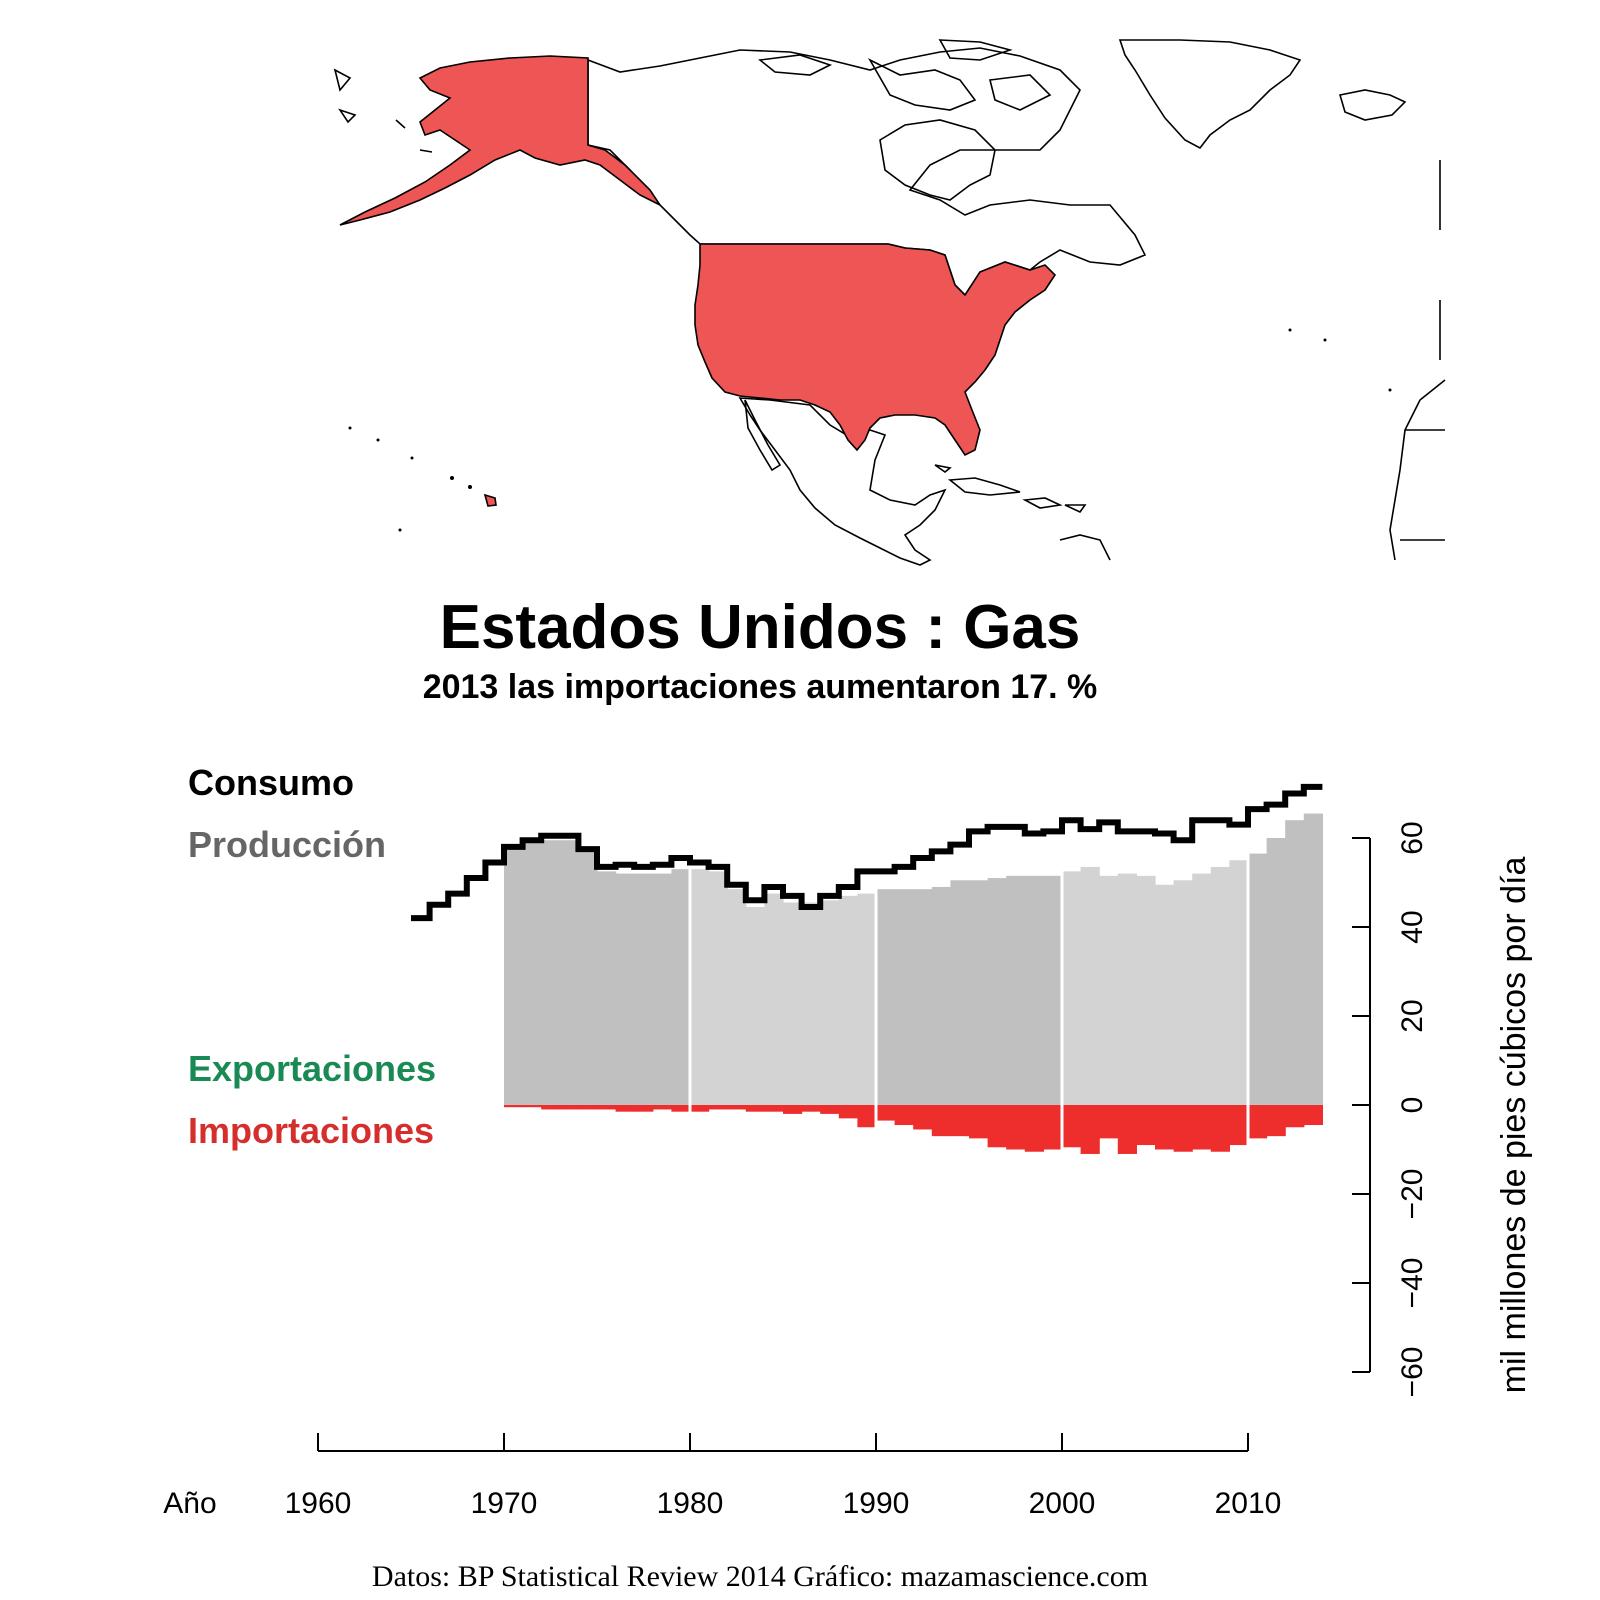 This screenshot has width=1600, height=1600. I want to click on importaciones-area, so click(913, 1129).